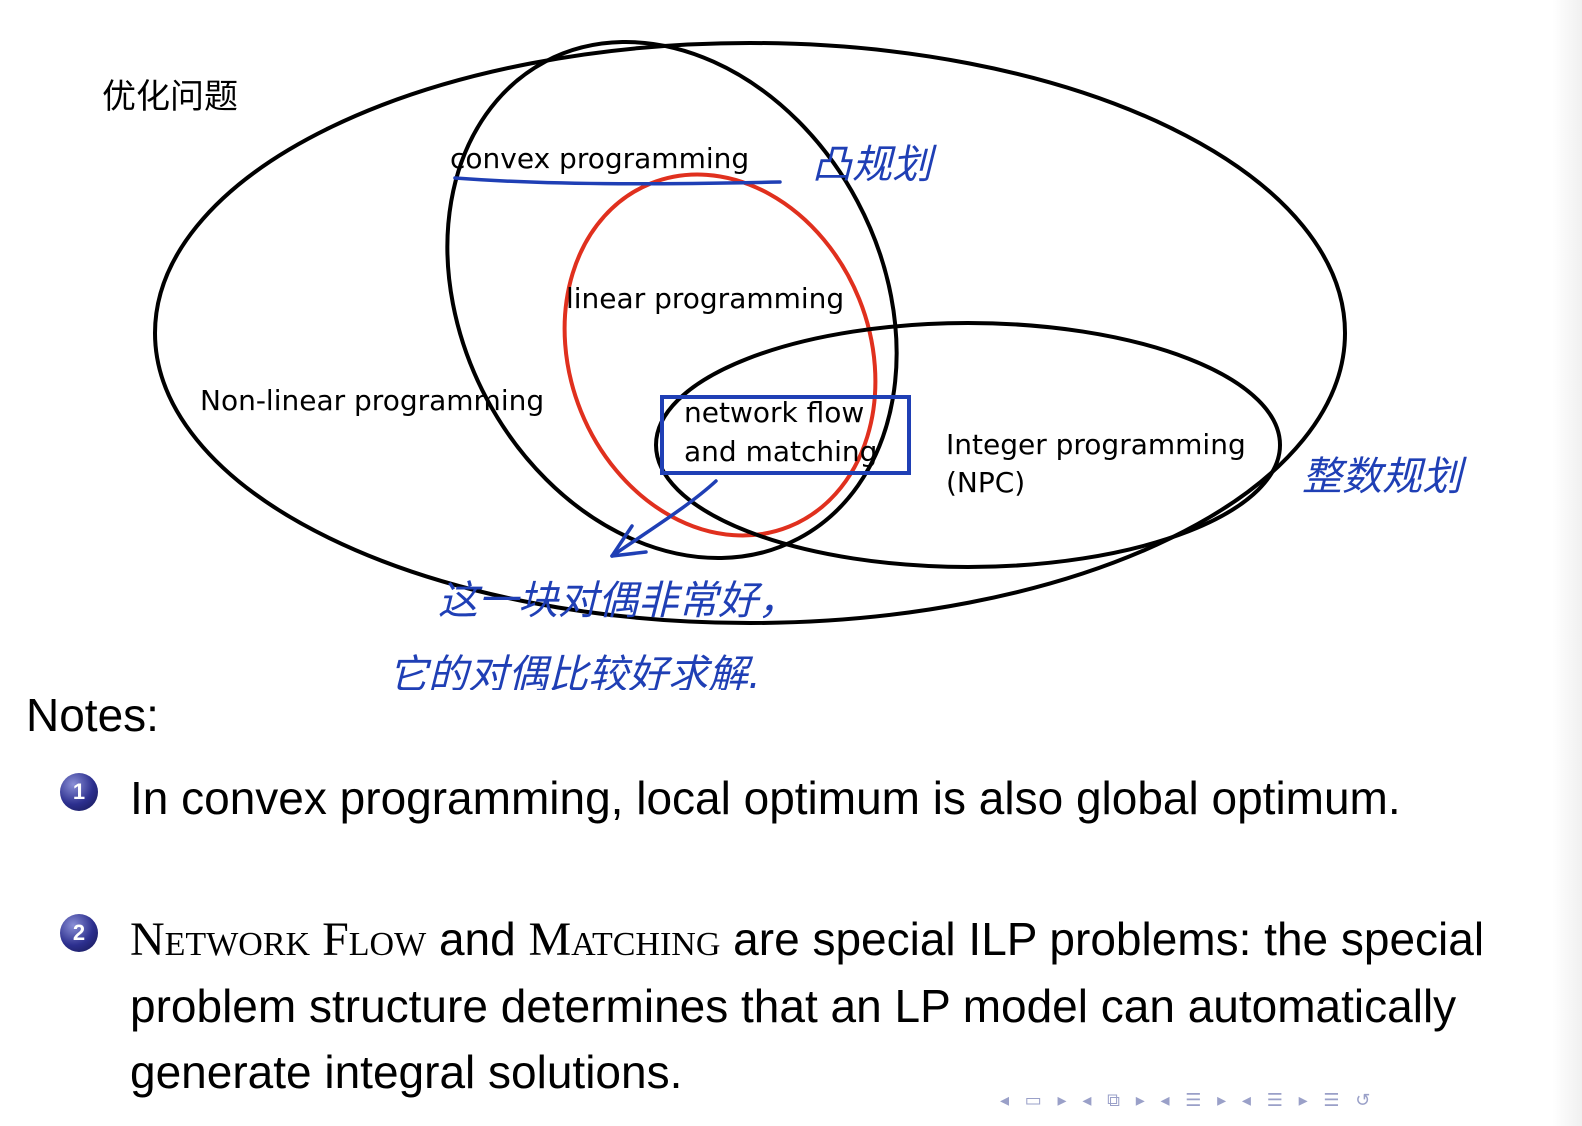 The image size is (1582, 1126). Describe the element at coordinates (1165, 1100) in the screenshot. I see `nav-prev-section-icon: ◂` at that location.